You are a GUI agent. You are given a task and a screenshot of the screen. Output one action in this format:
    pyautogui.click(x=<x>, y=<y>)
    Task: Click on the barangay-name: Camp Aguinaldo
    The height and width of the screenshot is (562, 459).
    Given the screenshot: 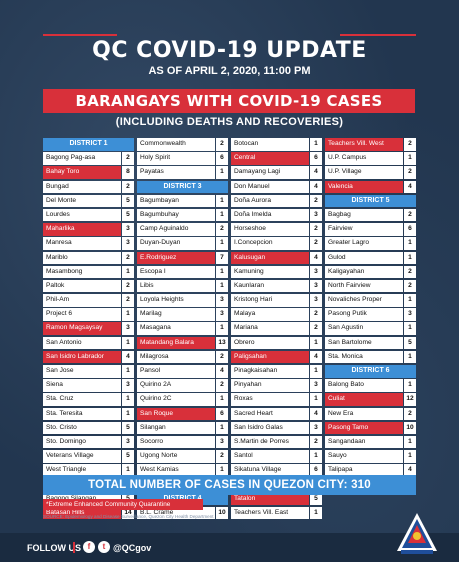 What is the action you would take?
    pyautogui.click(x=176, y=229)
    